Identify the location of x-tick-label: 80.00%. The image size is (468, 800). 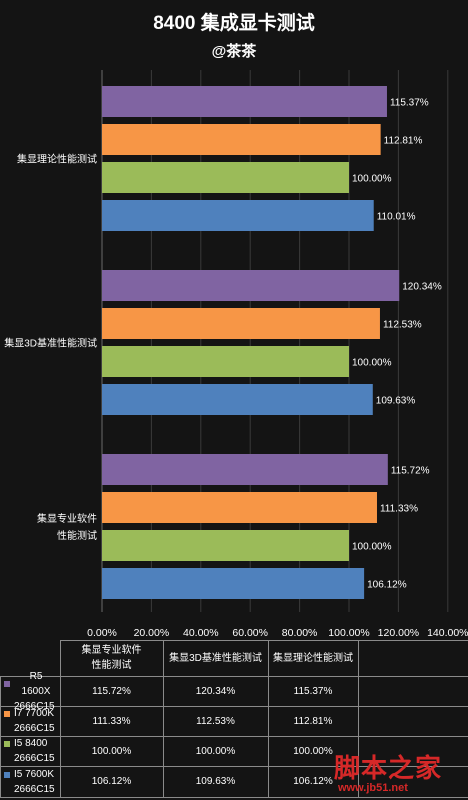
(300, 633).